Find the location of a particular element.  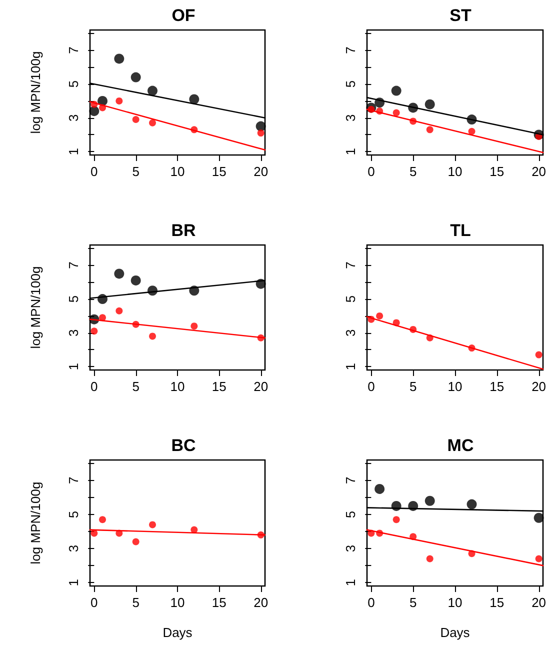

chart-title: BC is located at coordinates (183, 445).